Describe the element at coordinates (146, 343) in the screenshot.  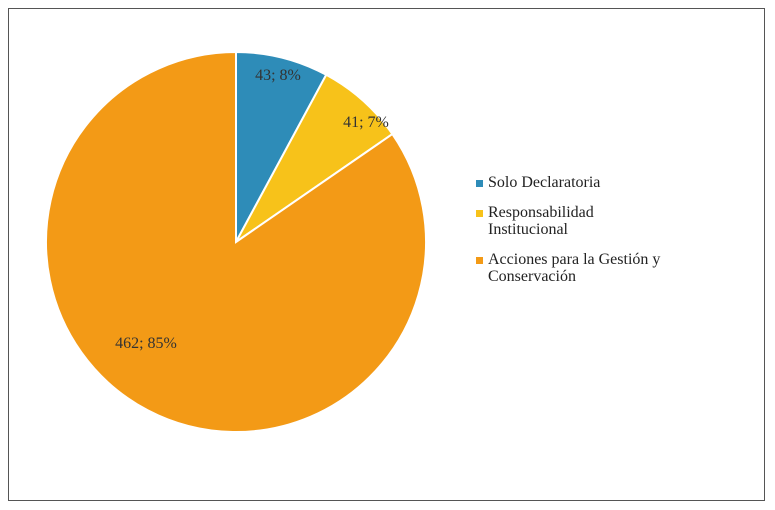
I see `data-label-3: 462; 85%` at that location.